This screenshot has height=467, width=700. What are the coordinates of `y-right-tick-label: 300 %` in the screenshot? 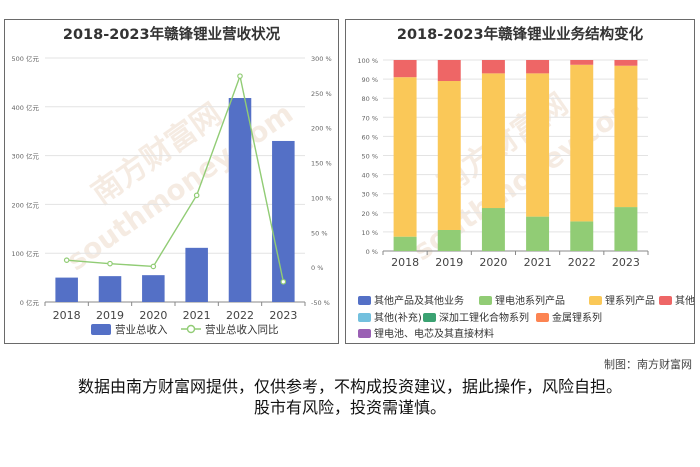 It's located at (321, 59).